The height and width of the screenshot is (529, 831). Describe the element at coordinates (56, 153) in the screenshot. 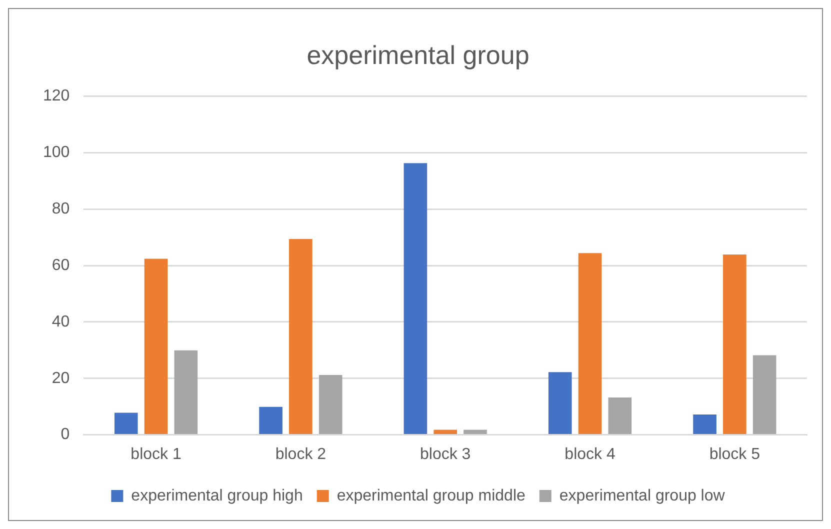

I see `y-tick-label: 100` at that location.